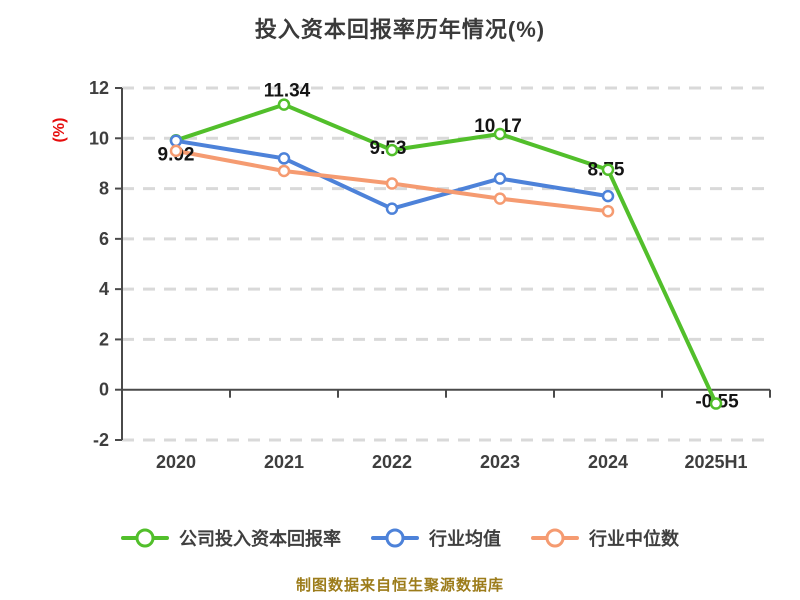  Describe the element at coordinates (715, 462) in the screenshot. I see `x-tick-label: 2025H1` at that location.